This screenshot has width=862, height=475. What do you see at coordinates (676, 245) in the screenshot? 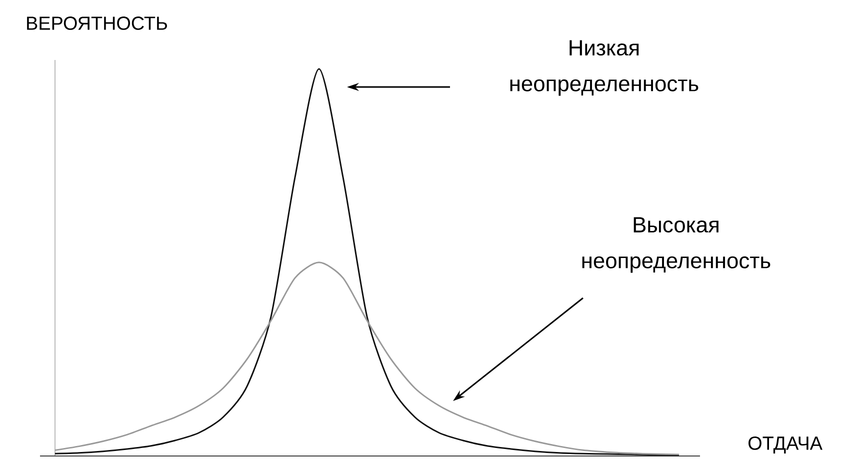
I see `annotation: Высокая неопределенность` at bounding box center [676, 245].